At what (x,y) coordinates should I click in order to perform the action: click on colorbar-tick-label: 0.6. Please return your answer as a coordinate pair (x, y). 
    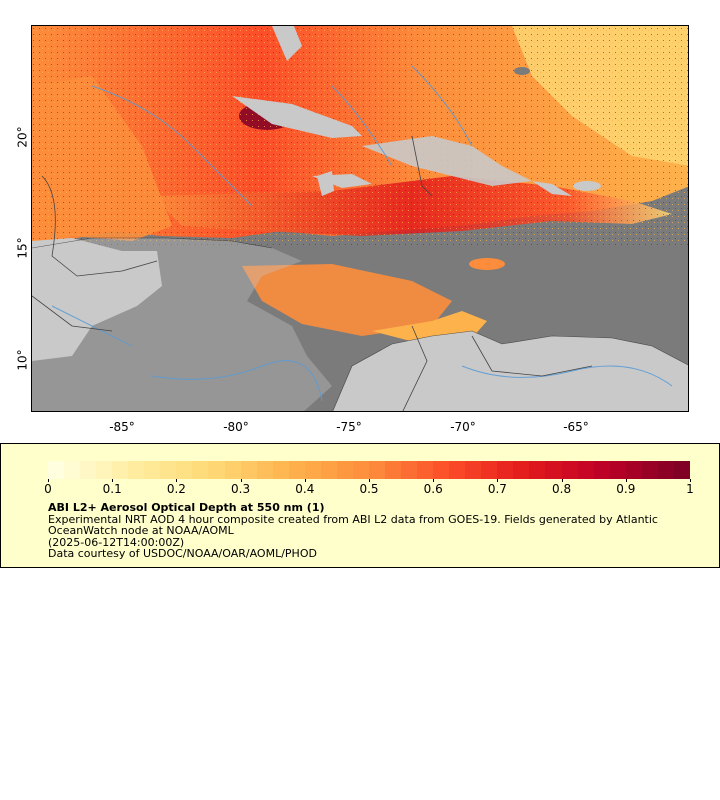
    Looking at the image, I should click on (433, 489).